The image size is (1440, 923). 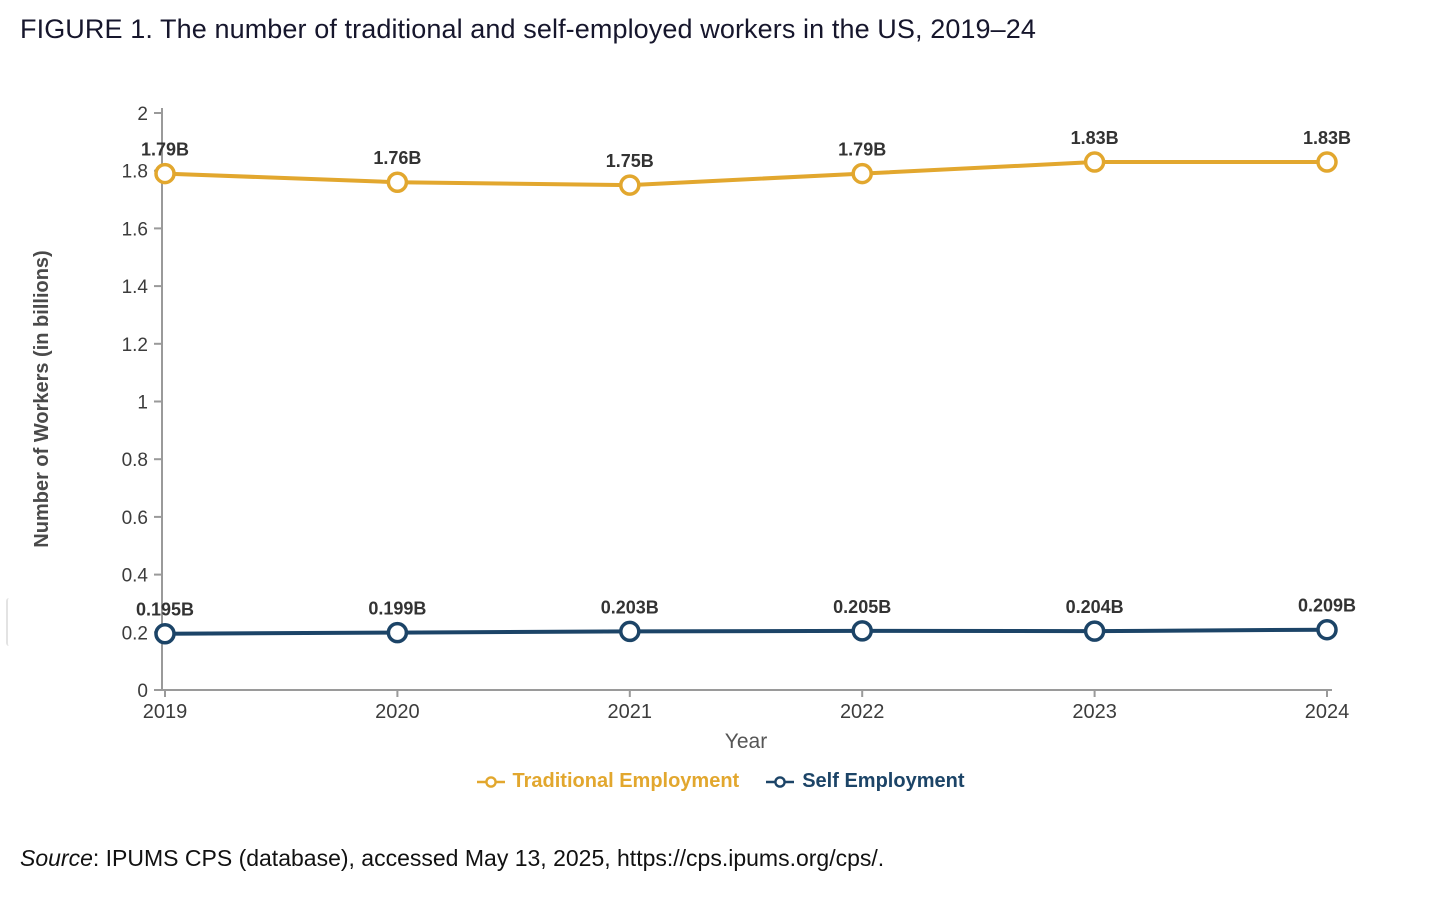 What do you see at coordinates (626, 781) in the screenshot?
I see `legend-label-traditional: Traditional Employment` at bounding box center [626, 781].